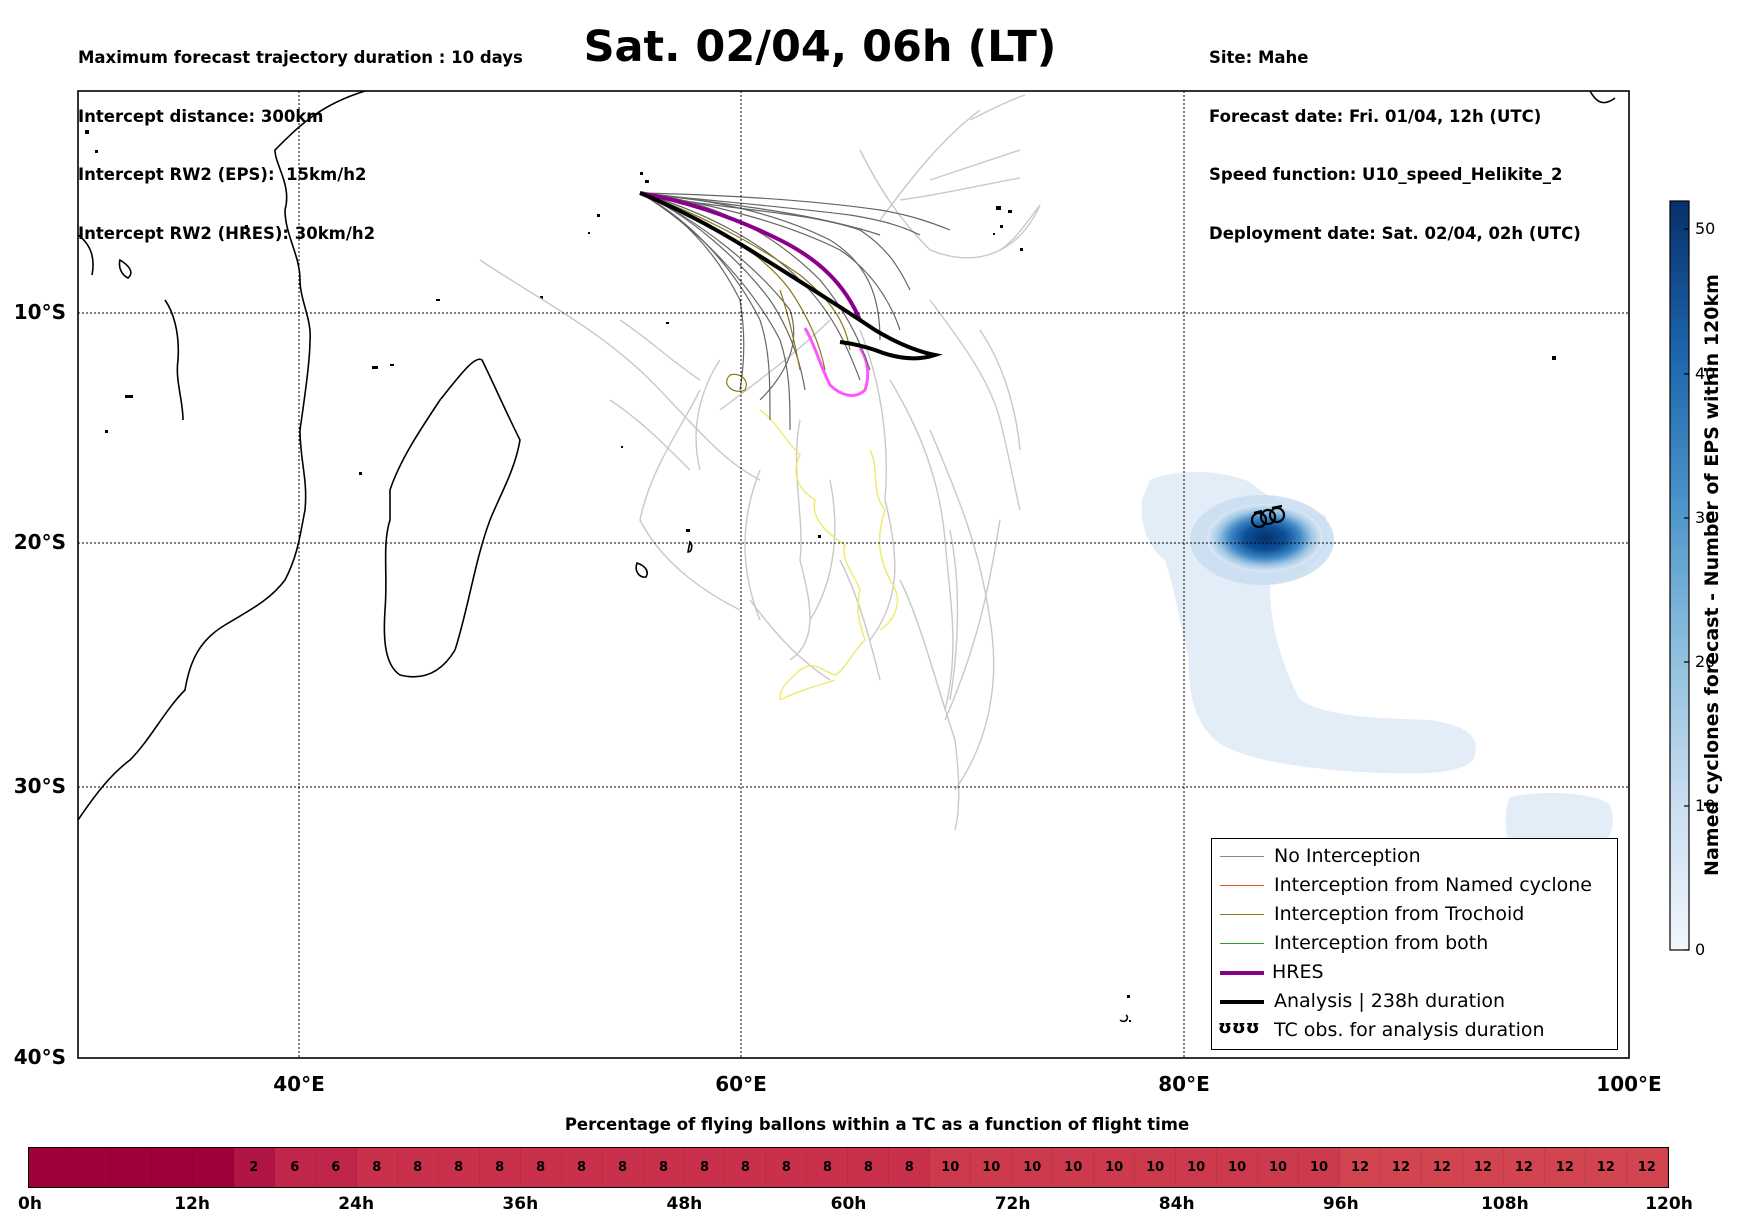  Describe the element at coordinates (222, 174) in the screenshot. I see `intercept-eps-text: Intercept RW2 (EPS): 15km/h2` at that location.